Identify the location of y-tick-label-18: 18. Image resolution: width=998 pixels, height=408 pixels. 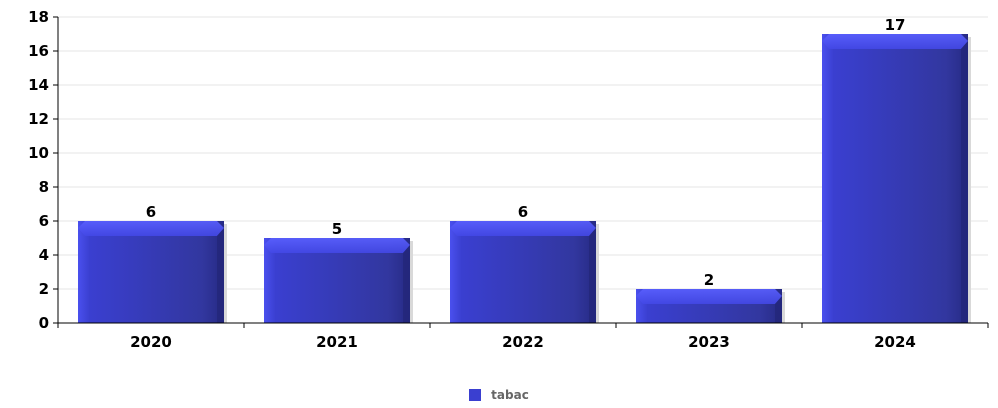
(38, 17).